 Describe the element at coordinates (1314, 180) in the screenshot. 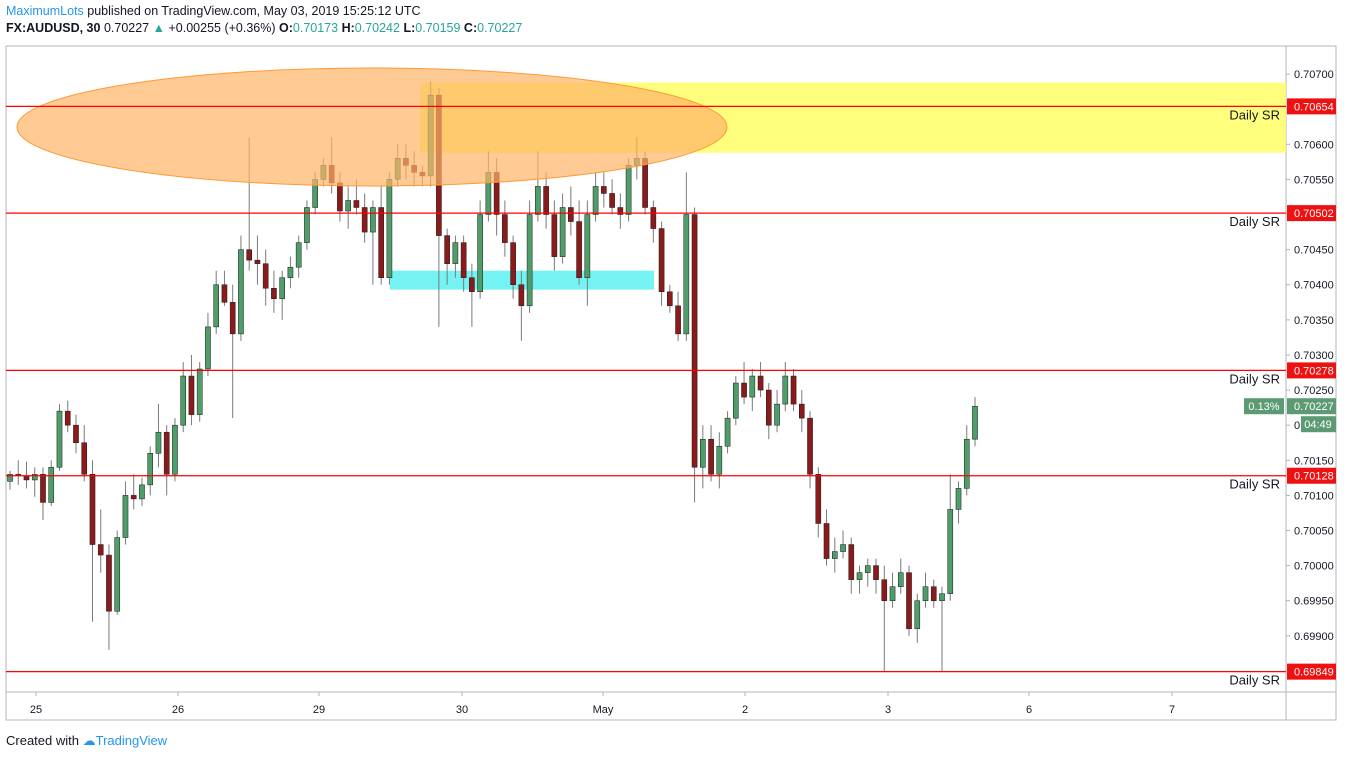

I see `y-tick-label: 0.70550` at that location.